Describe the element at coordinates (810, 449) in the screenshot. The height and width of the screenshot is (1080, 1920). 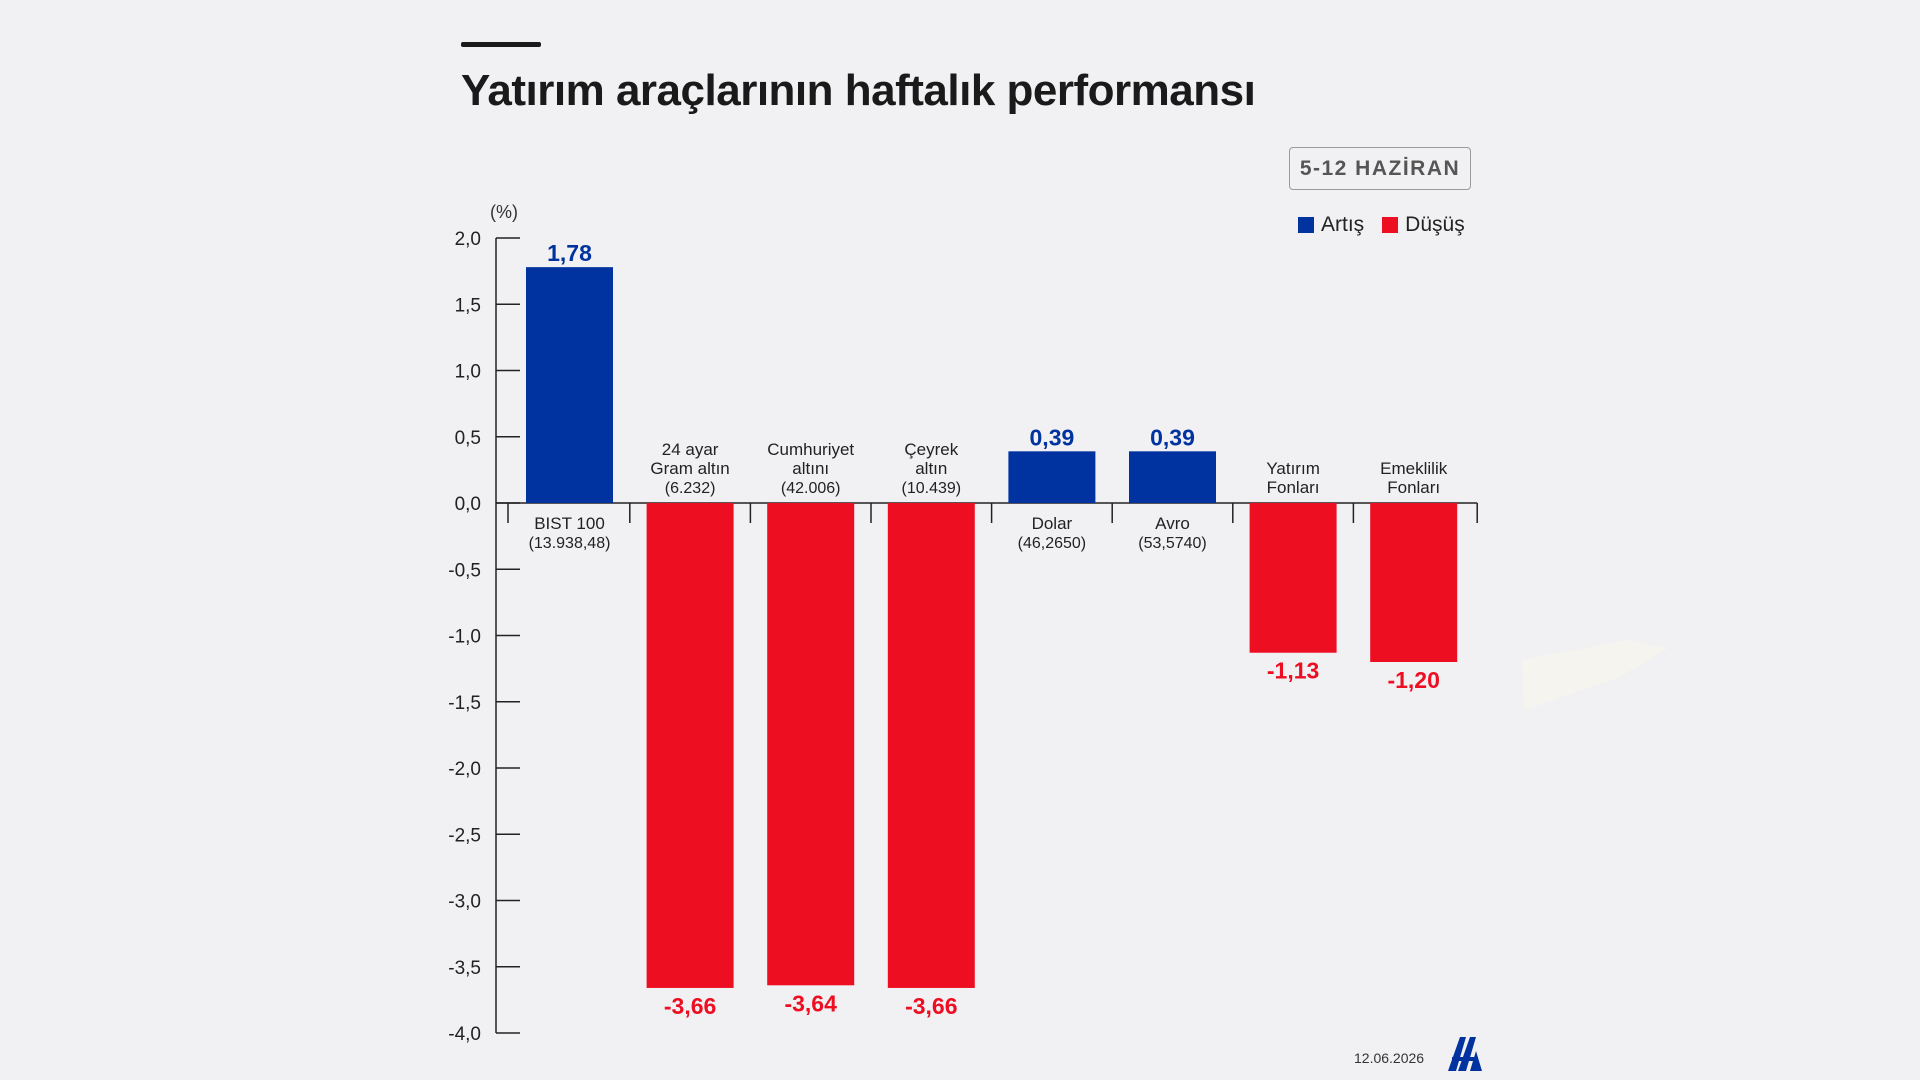
I see `category-label: Cumhuriyet` at that location.